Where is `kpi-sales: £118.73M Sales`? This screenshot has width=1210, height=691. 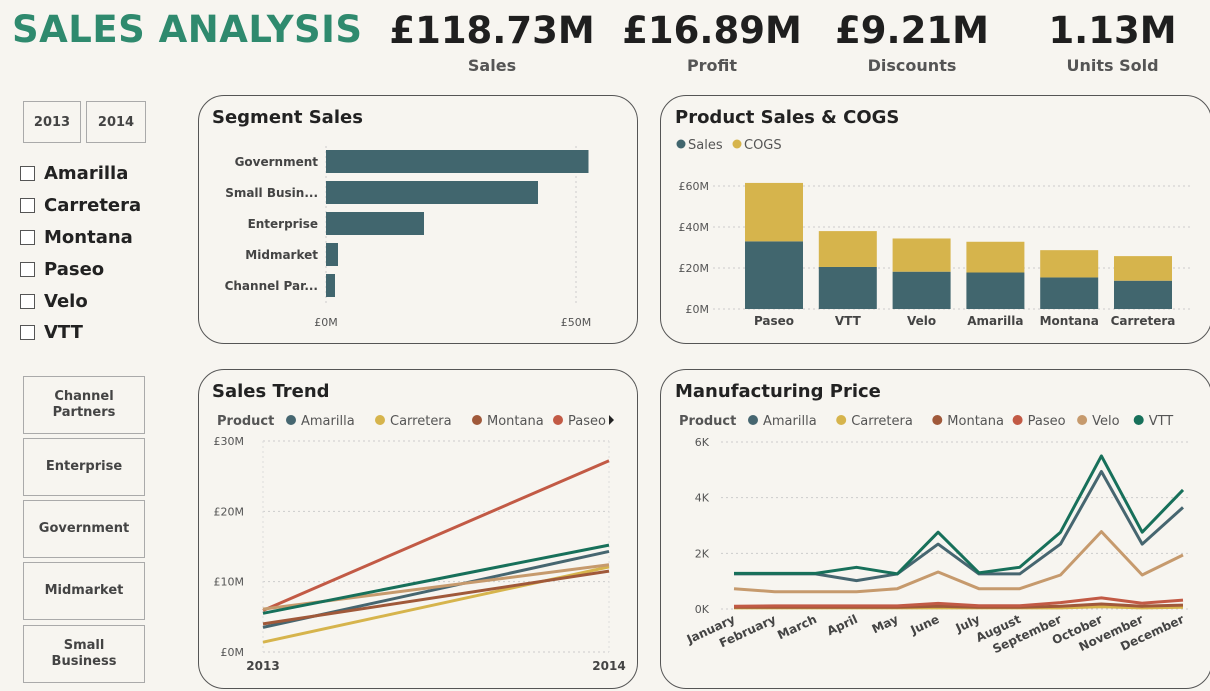 kpi-sales: £118.73M Sales is located at coordinates (492, 41).